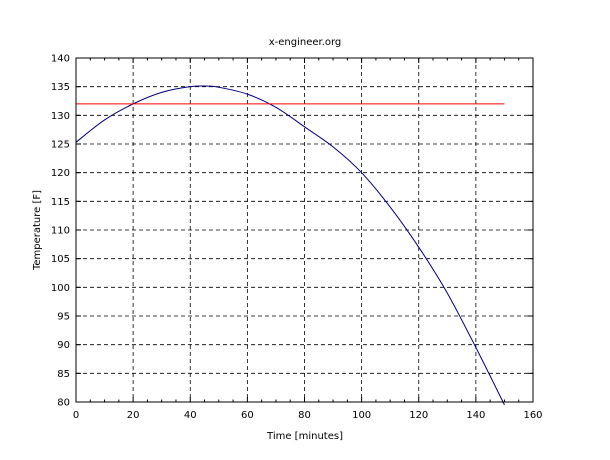 This screenshot has height=460, width=610. Describe the element at coordinates (63, 317) in the screenshot. I see `y-tick-label: 95` at that location.